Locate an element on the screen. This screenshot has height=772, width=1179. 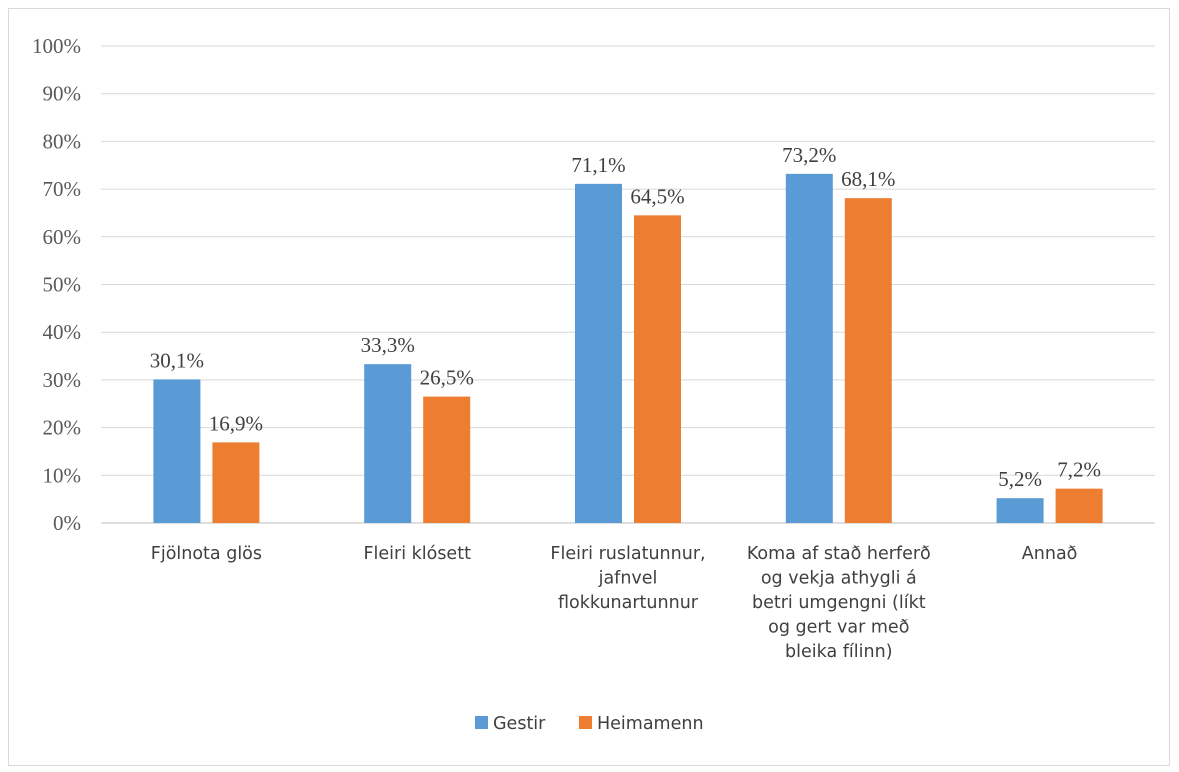
data-label: 33,3% is located at coordinates (388, 345).